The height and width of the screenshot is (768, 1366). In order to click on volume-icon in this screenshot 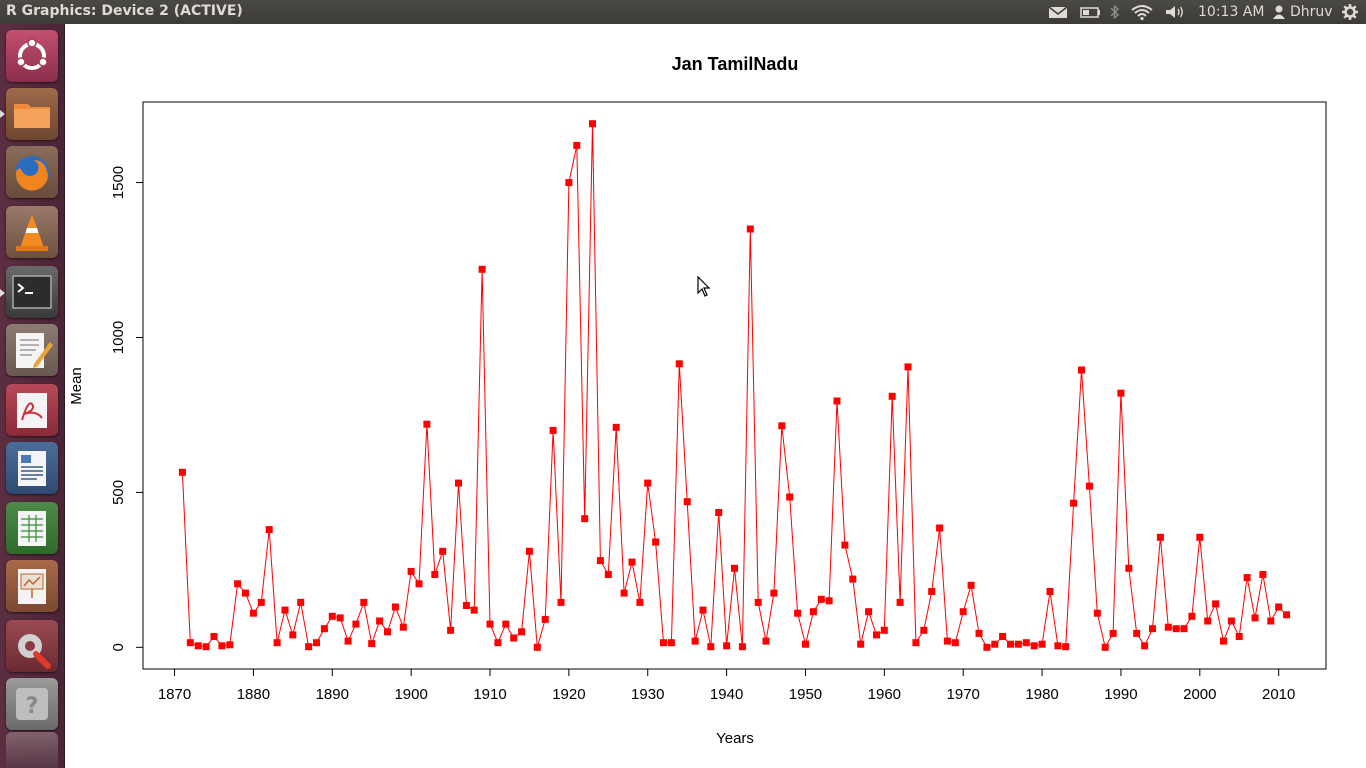, I will do `click(1175, 12)`.